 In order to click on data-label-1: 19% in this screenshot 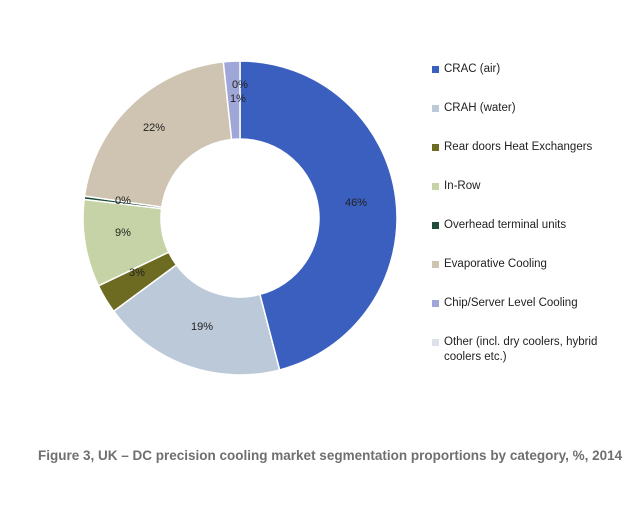, I will do `click(202, 327)`.